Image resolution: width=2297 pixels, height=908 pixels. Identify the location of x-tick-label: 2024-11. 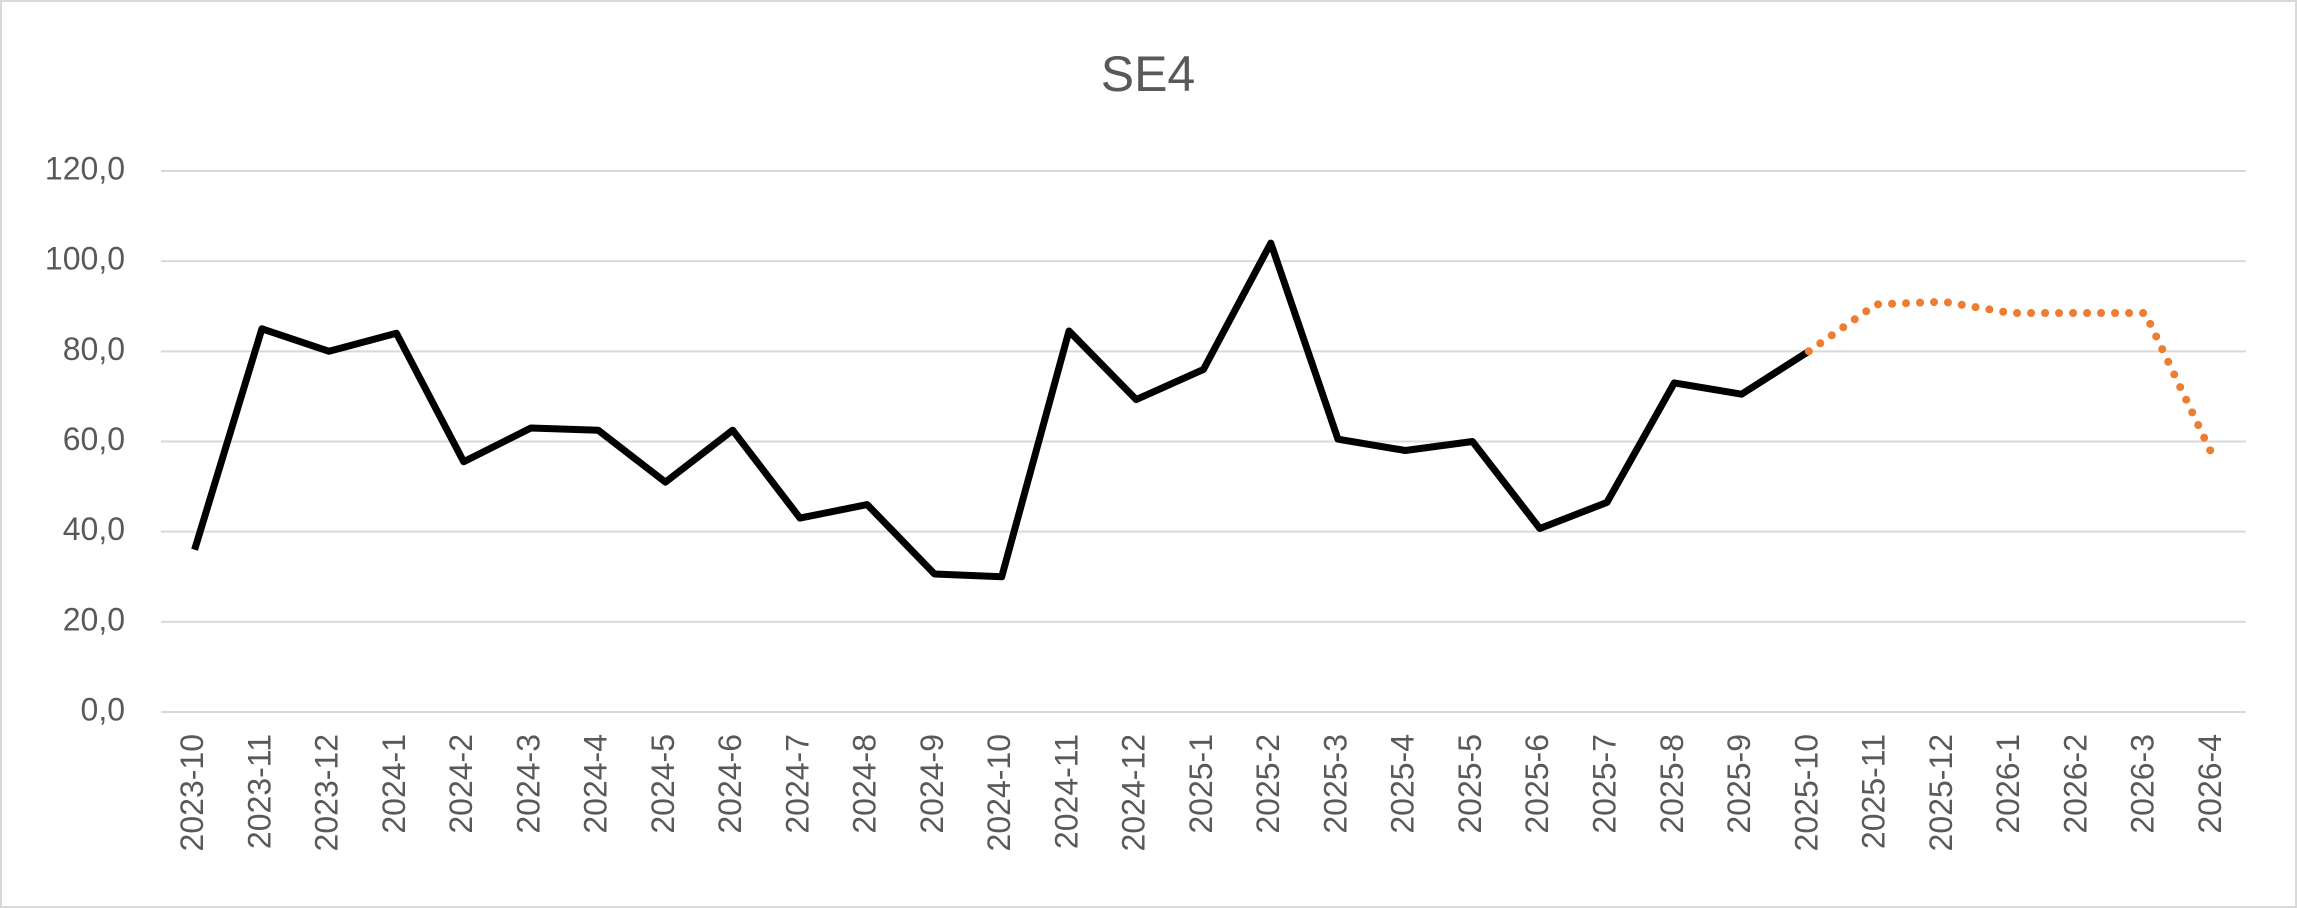
(1066, 791).